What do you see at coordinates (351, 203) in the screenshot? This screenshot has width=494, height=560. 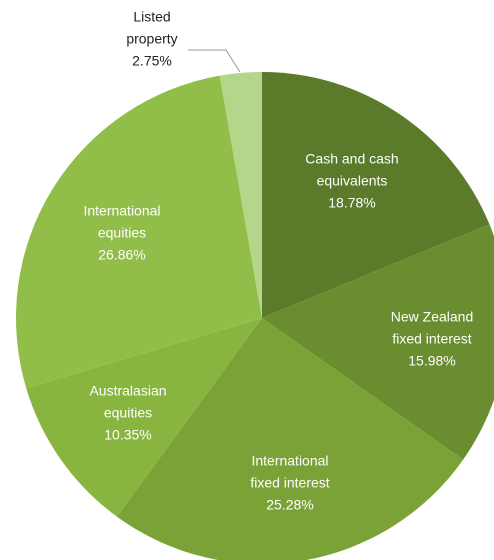 I see `value-label: 18.78%` at bounding box center [351, 203].